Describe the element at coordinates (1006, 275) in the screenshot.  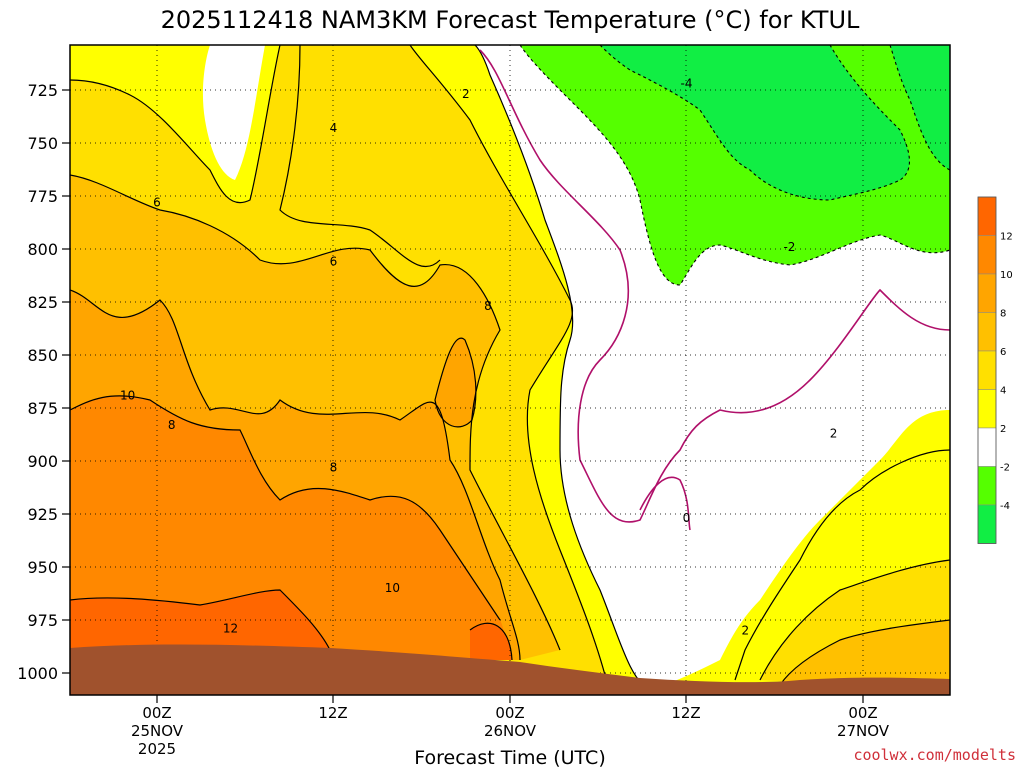
I see `colorbar-tick-label: 10` at that location.